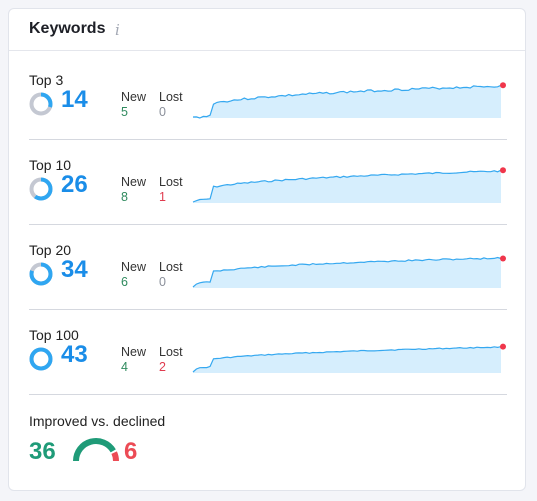 The width and height of the screenshot is (537, 501). Describe the element at coordinates (117, 30) in the screenshot. I see `info-icon: i` at that location.